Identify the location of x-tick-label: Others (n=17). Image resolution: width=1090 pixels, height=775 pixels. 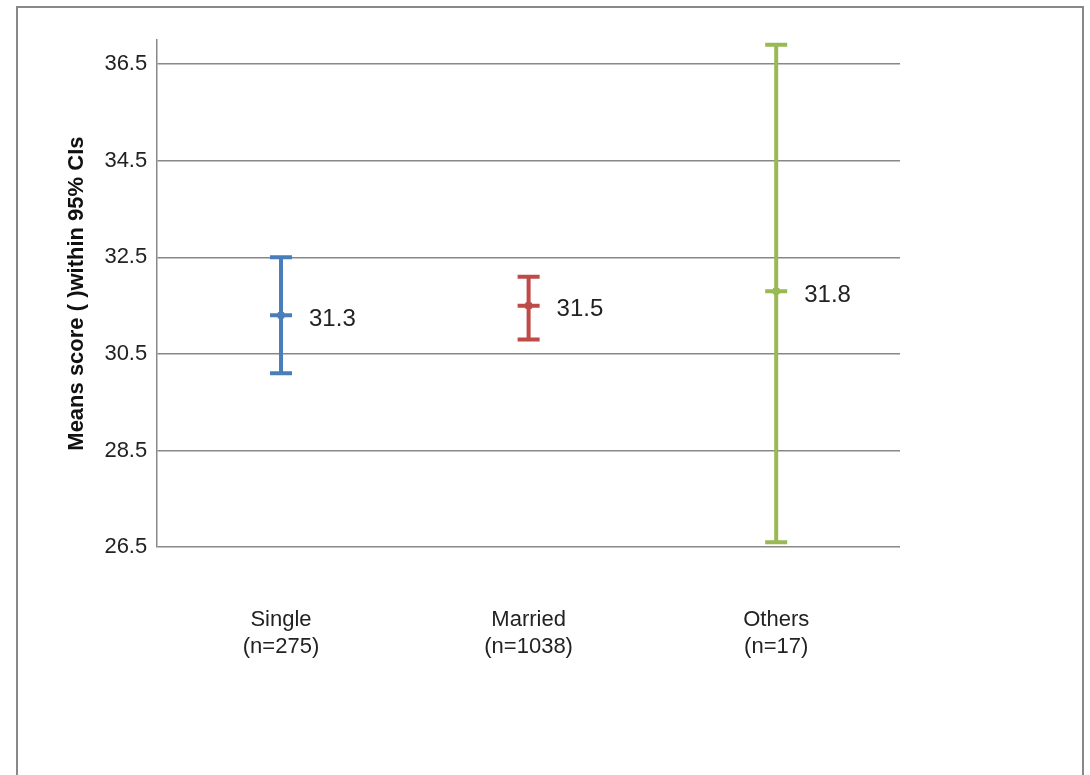
(776, 632).